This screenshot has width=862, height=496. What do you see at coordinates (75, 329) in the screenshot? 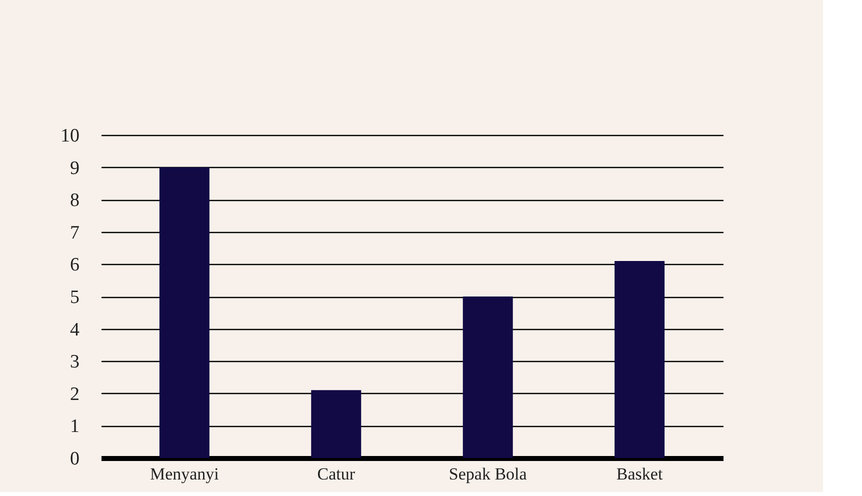
I see `y-tick-label: 4` at bounding box center [75, 329].